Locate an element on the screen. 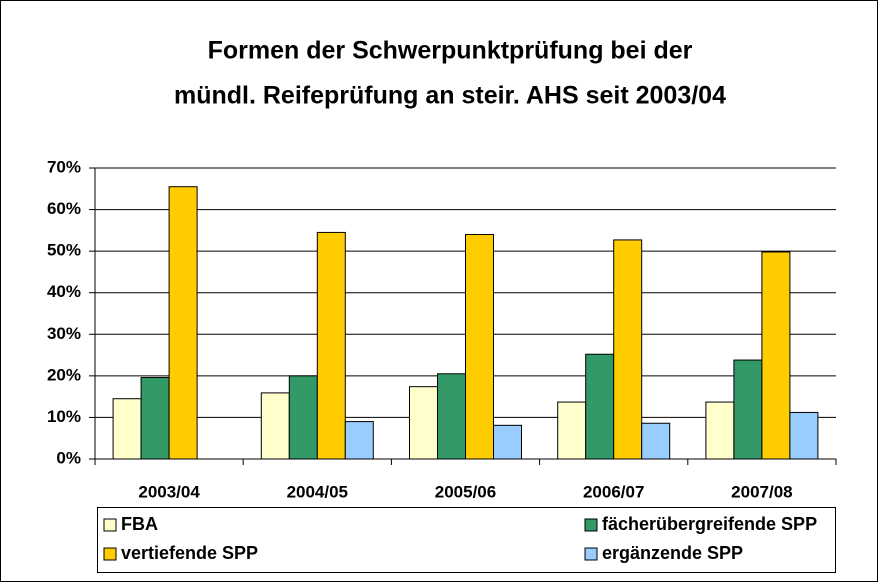 The height and width of the screenshot is (582, 878). y-tick-label: 30% is located at coordinates (64, 333).